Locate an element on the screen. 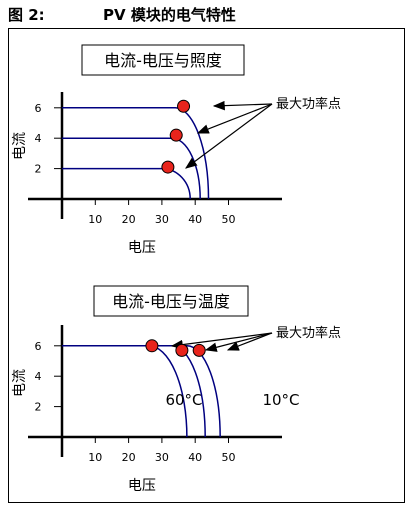 This screenshot has width=413, height=509. chart-title: 电流-电压与温度 is located at coordinates (171, 301).